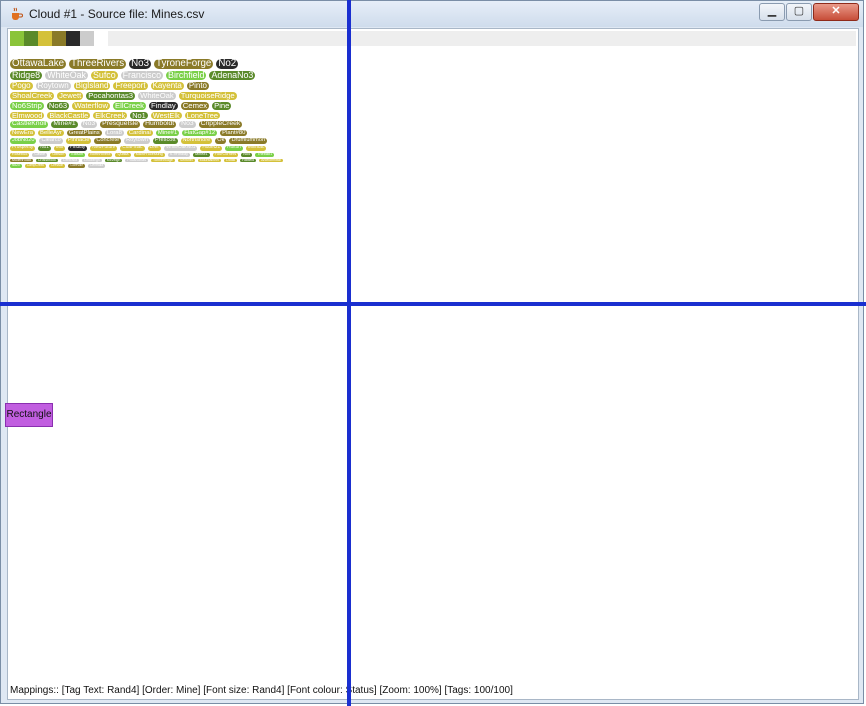  Describe the element at coordinates (29, 124) in the screenshot. I see `cloud-tag: CastleKnoll` at that location.